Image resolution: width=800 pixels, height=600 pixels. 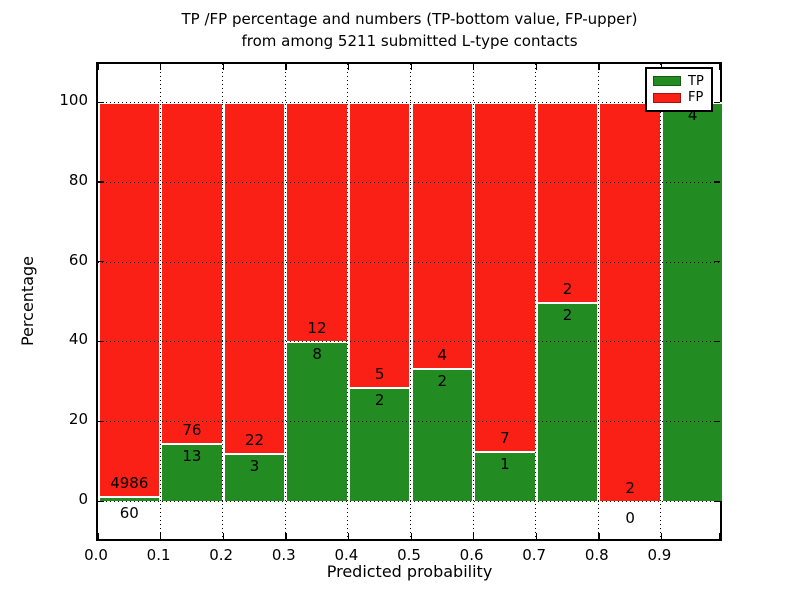 I want to click on tp-count-label: 0, so click(x=630, y=518).